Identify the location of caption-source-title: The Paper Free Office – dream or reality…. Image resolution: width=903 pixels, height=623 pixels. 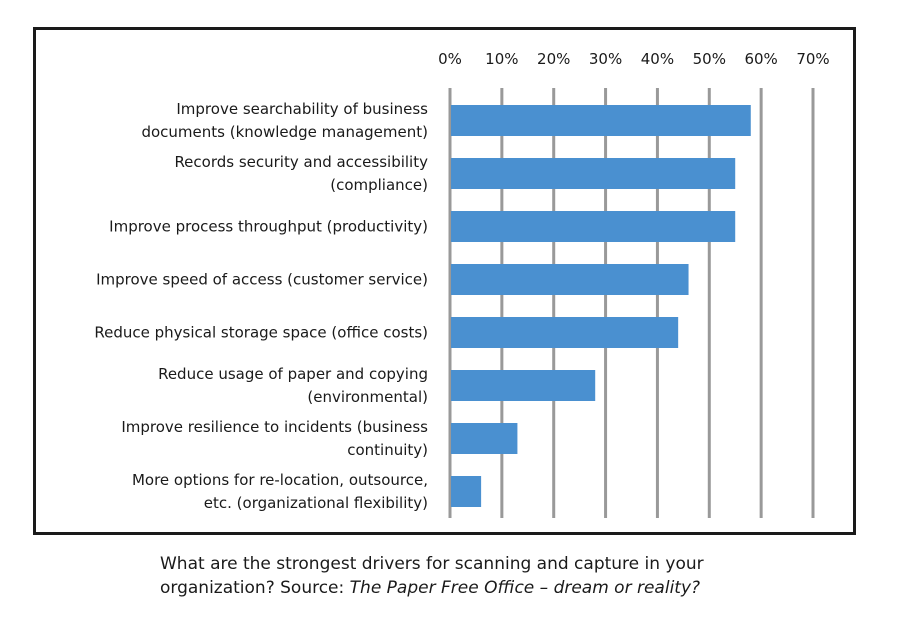
(525, 588).